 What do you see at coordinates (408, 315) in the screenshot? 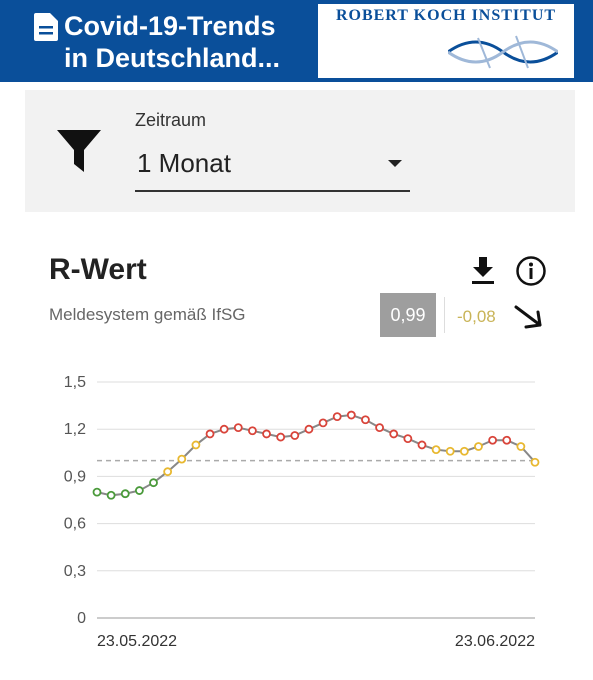
I see `current-r-value-badge: 0,99` at bounding box center [408, 315].